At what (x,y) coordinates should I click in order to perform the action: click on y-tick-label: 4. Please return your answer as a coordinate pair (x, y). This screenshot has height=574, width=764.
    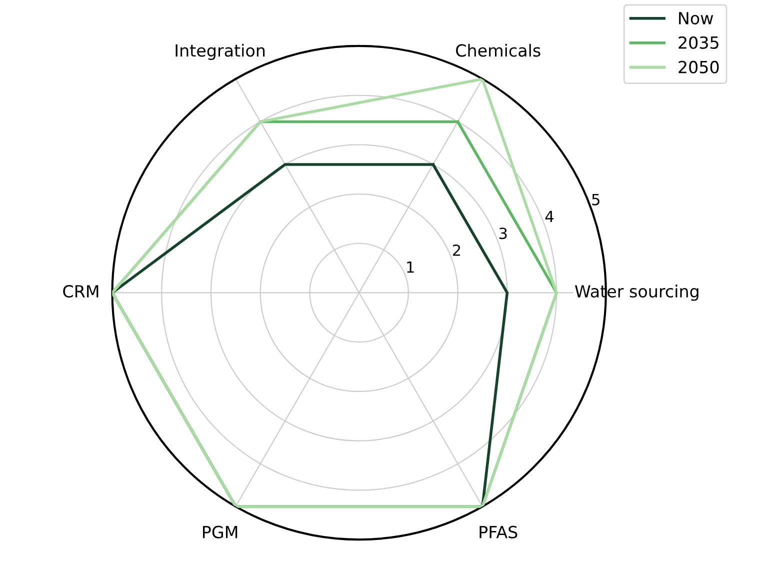
    Looking at the image, I should click on (549, 216).